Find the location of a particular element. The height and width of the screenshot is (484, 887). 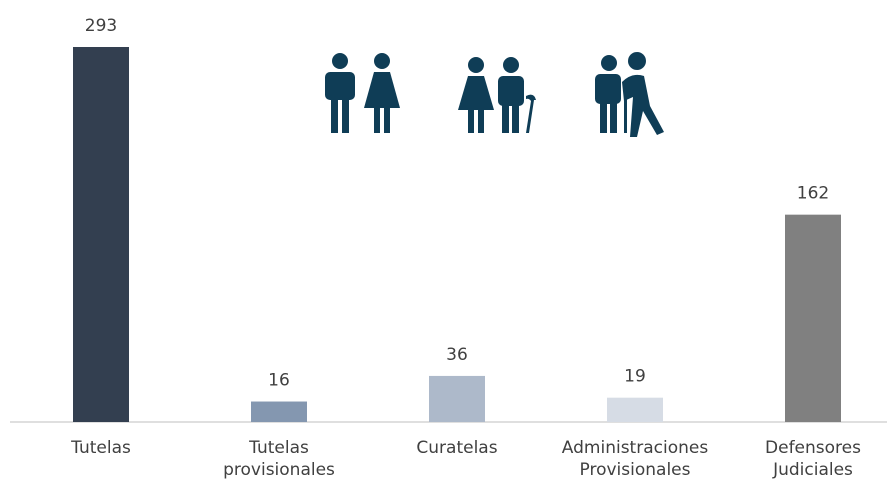

x-tick-label: Tutelas is located at coordinates (101, 448).